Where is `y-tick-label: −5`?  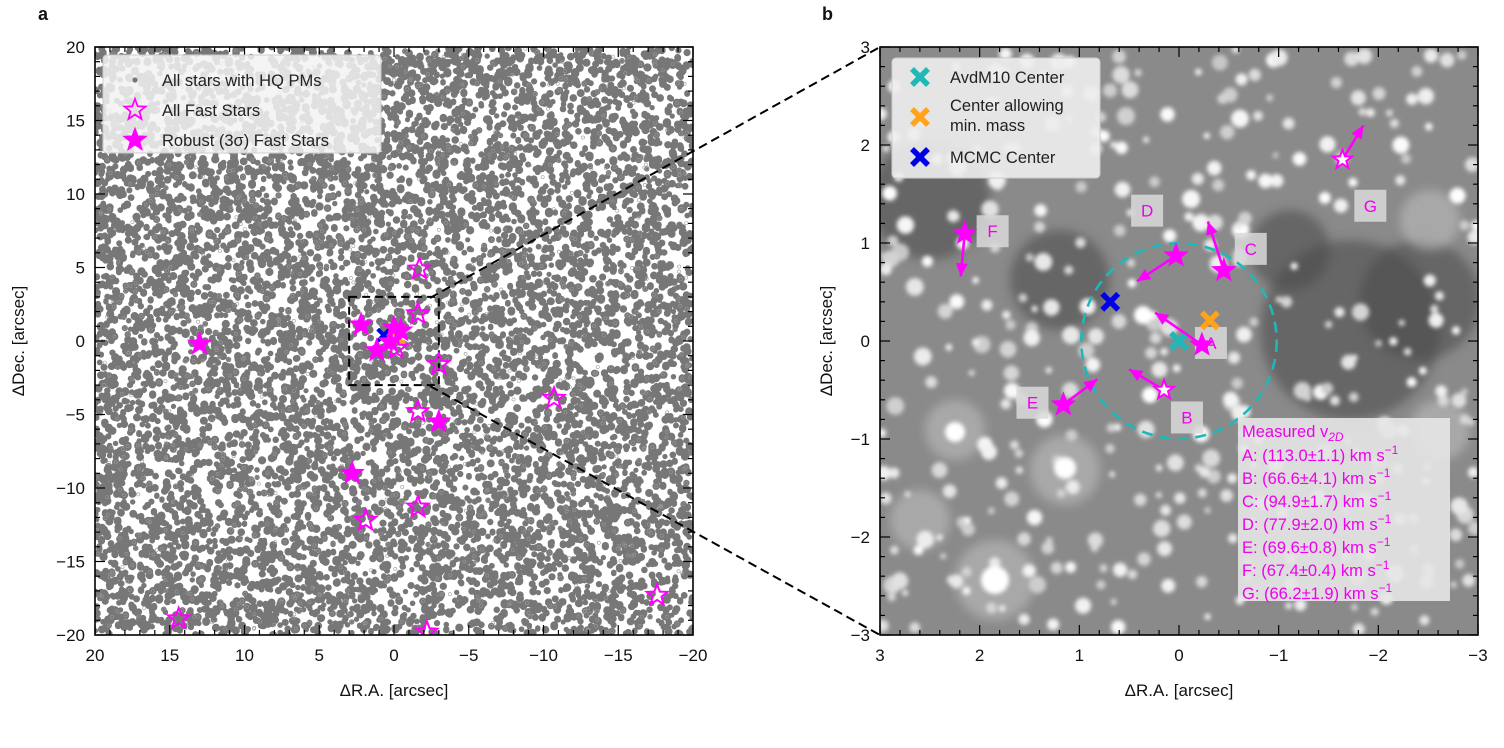 y-tick-label: −5 is located at coordinates (75, 415).